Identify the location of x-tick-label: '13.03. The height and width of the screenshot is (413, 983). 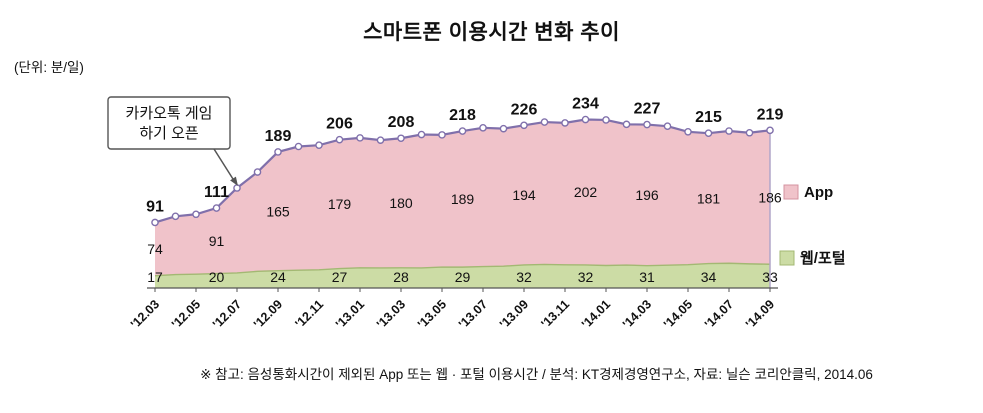
(391, 314).